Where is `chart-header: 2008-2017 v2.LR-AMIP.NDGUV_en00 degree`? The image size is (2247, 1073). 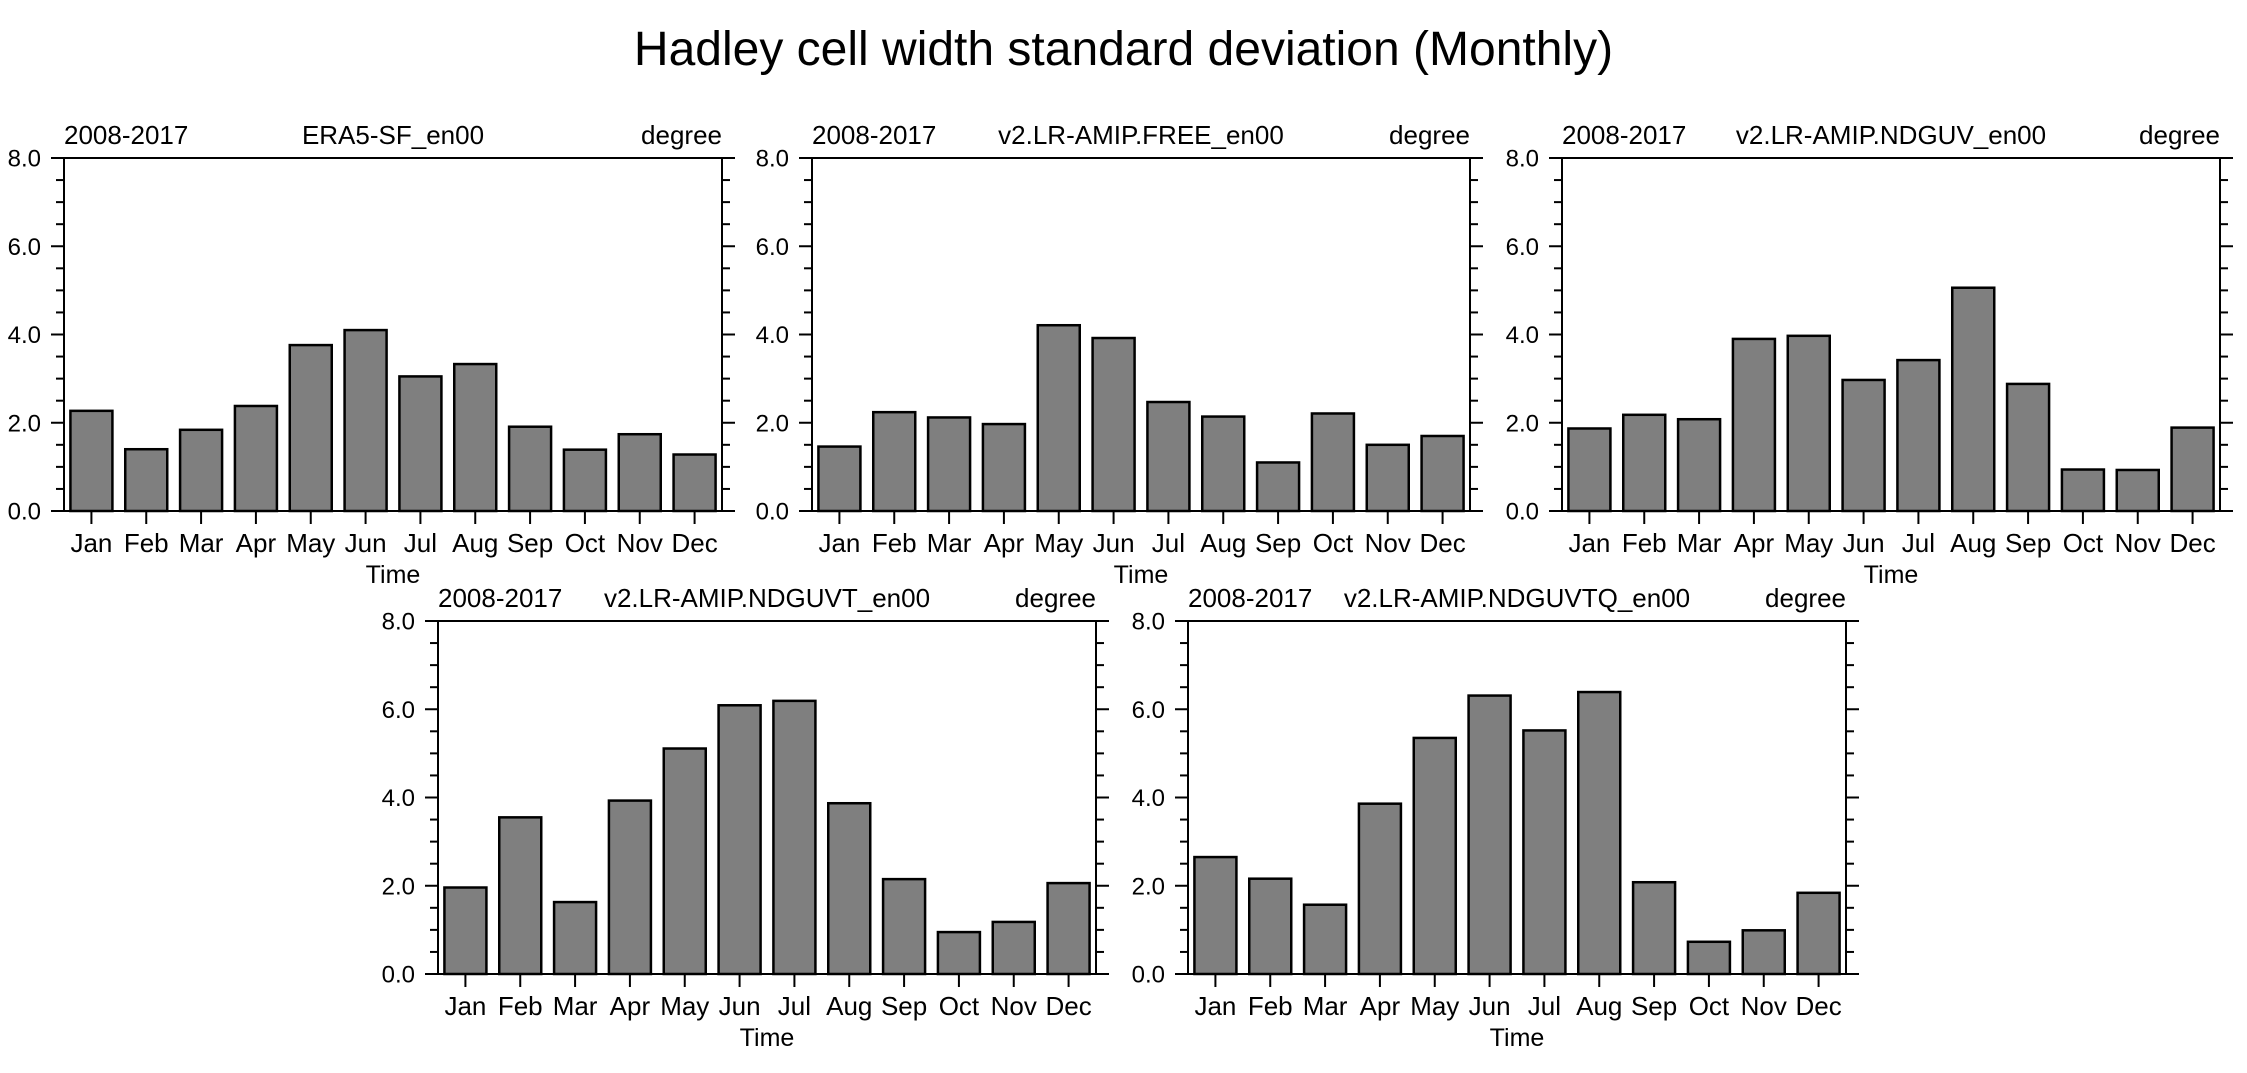
chart-header: 2008-2017 v2.LR-AMIP.NDGUV_en00 degree is located at coordinates (1891, 135).